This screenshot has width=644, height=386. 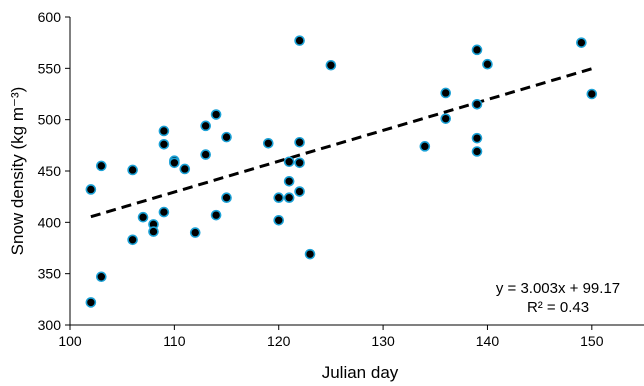 What do you see at coordinates (50, 274) in the screenshot?
I see `y-tick-label: 350` at bounding box center [50, 274].